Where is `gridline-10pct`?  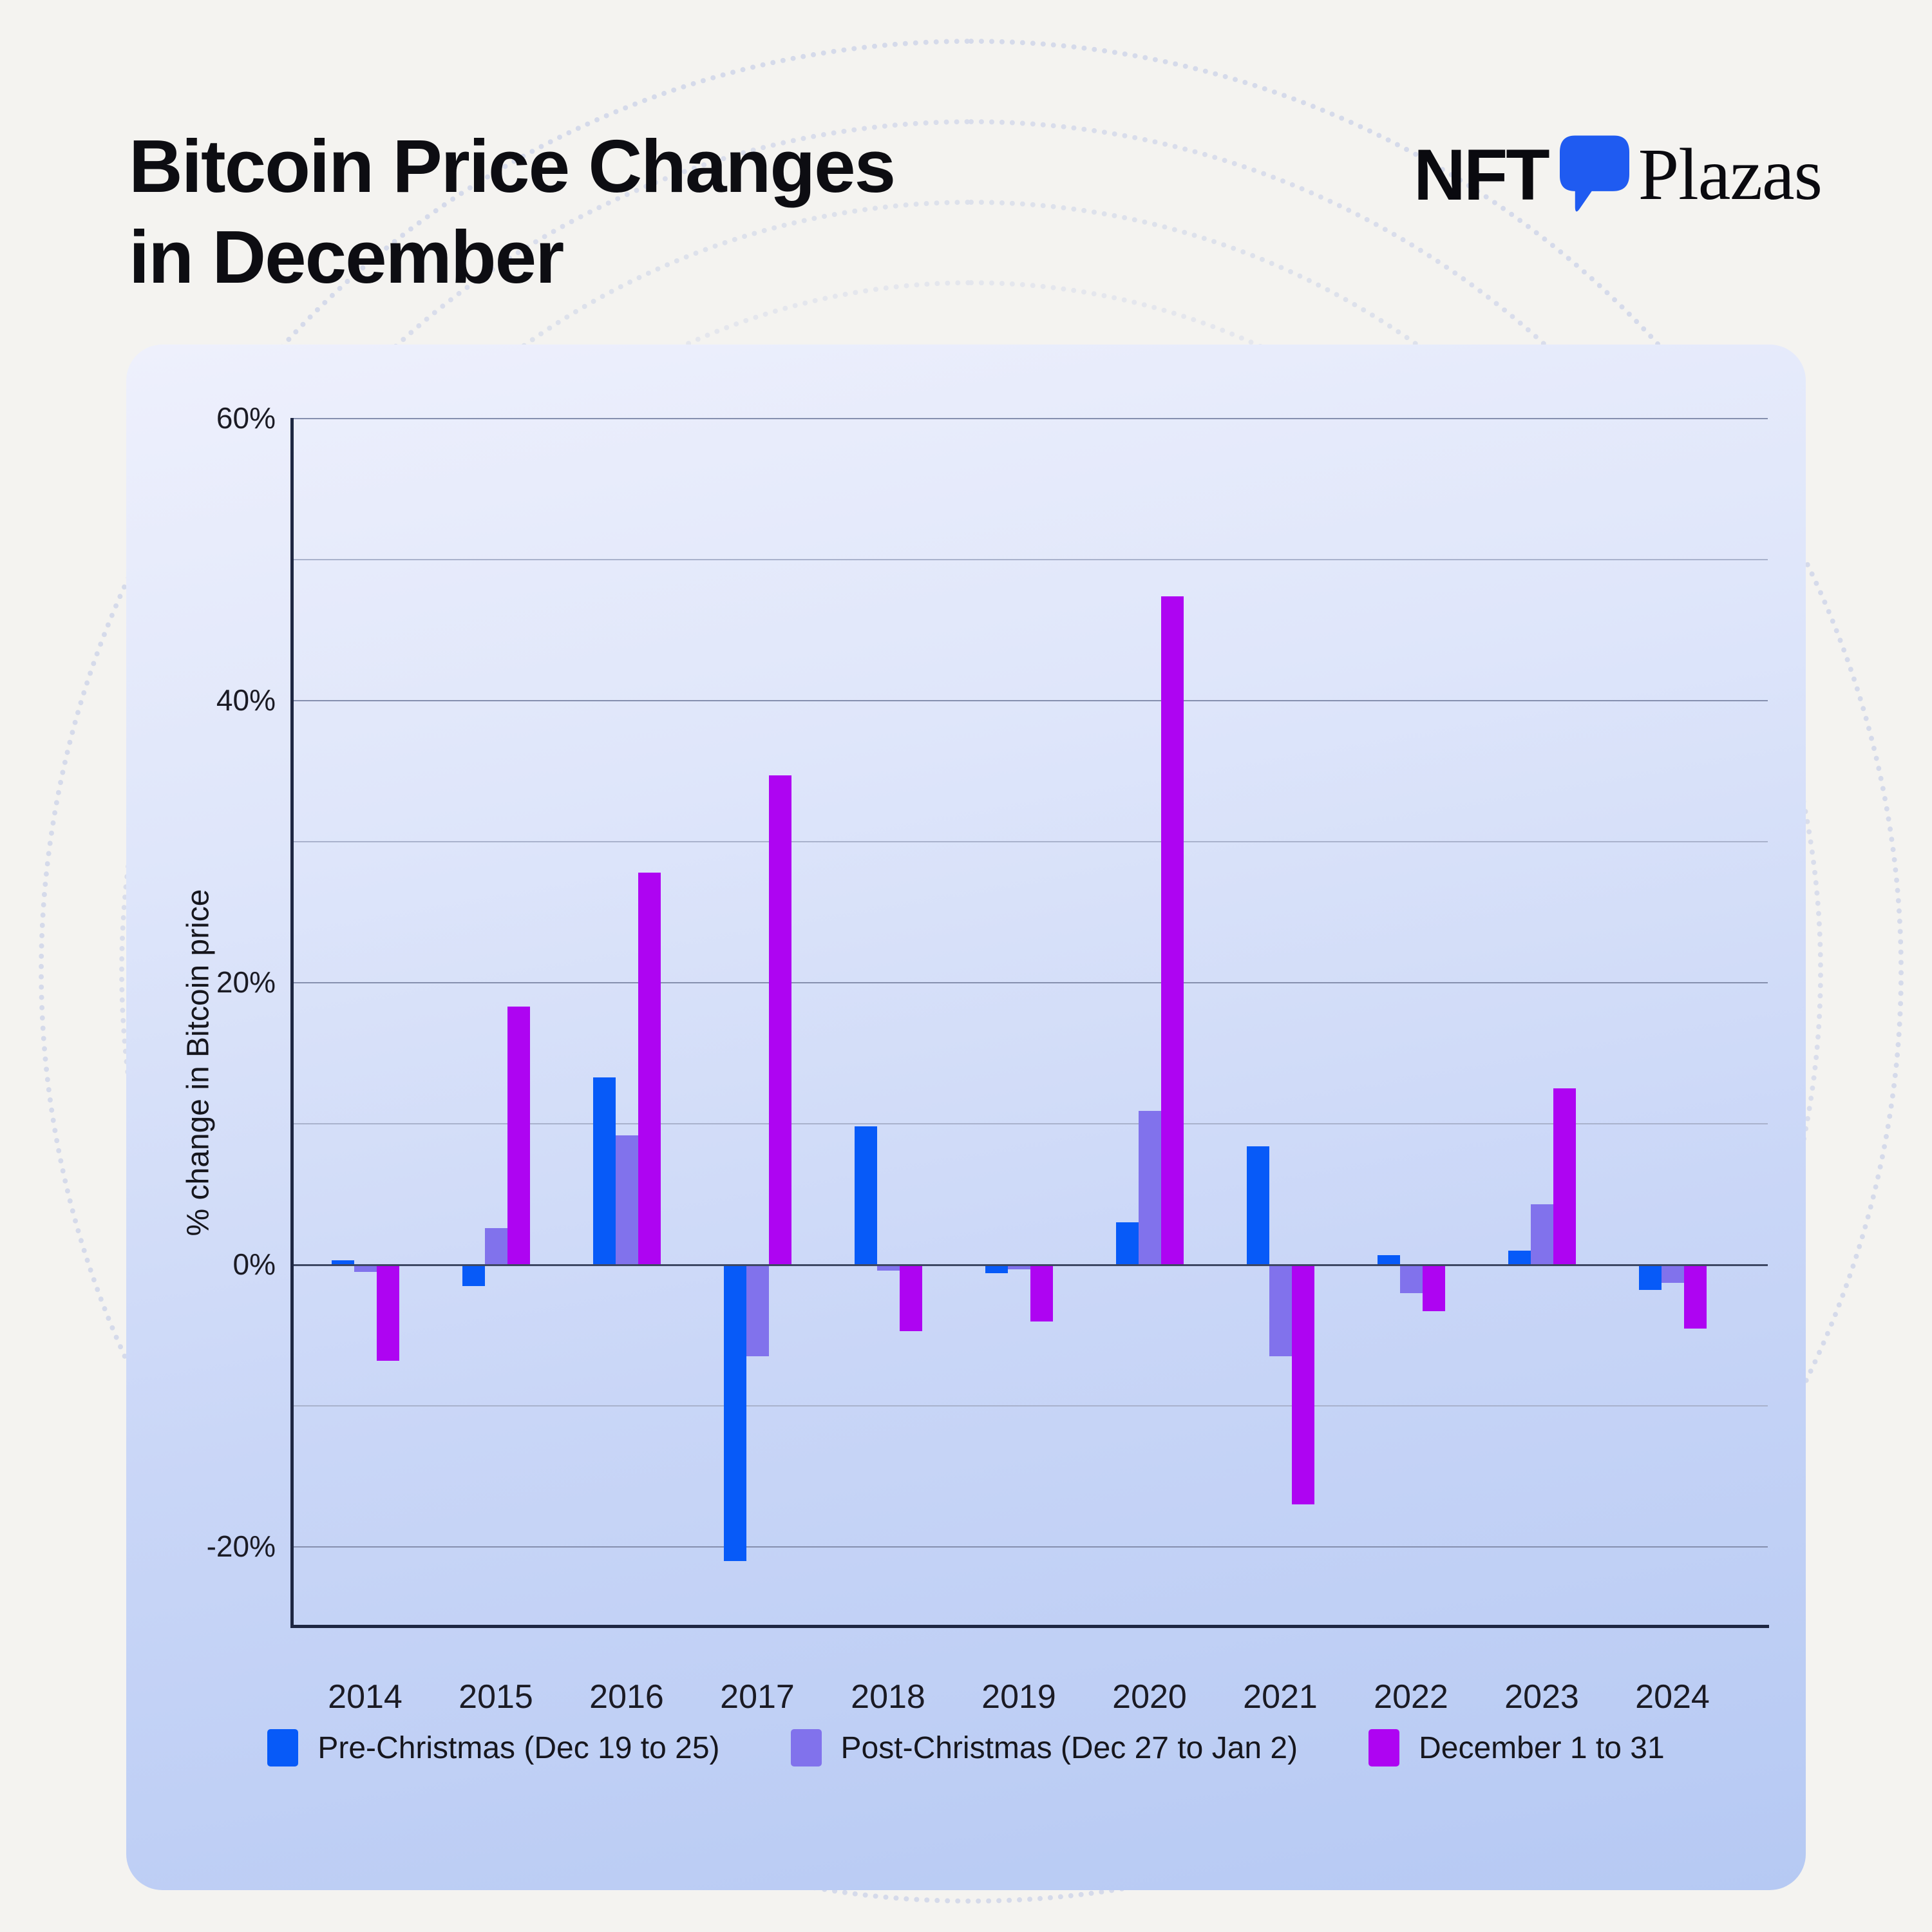 gridline-10pct is located at coordinates (1030, 1124).